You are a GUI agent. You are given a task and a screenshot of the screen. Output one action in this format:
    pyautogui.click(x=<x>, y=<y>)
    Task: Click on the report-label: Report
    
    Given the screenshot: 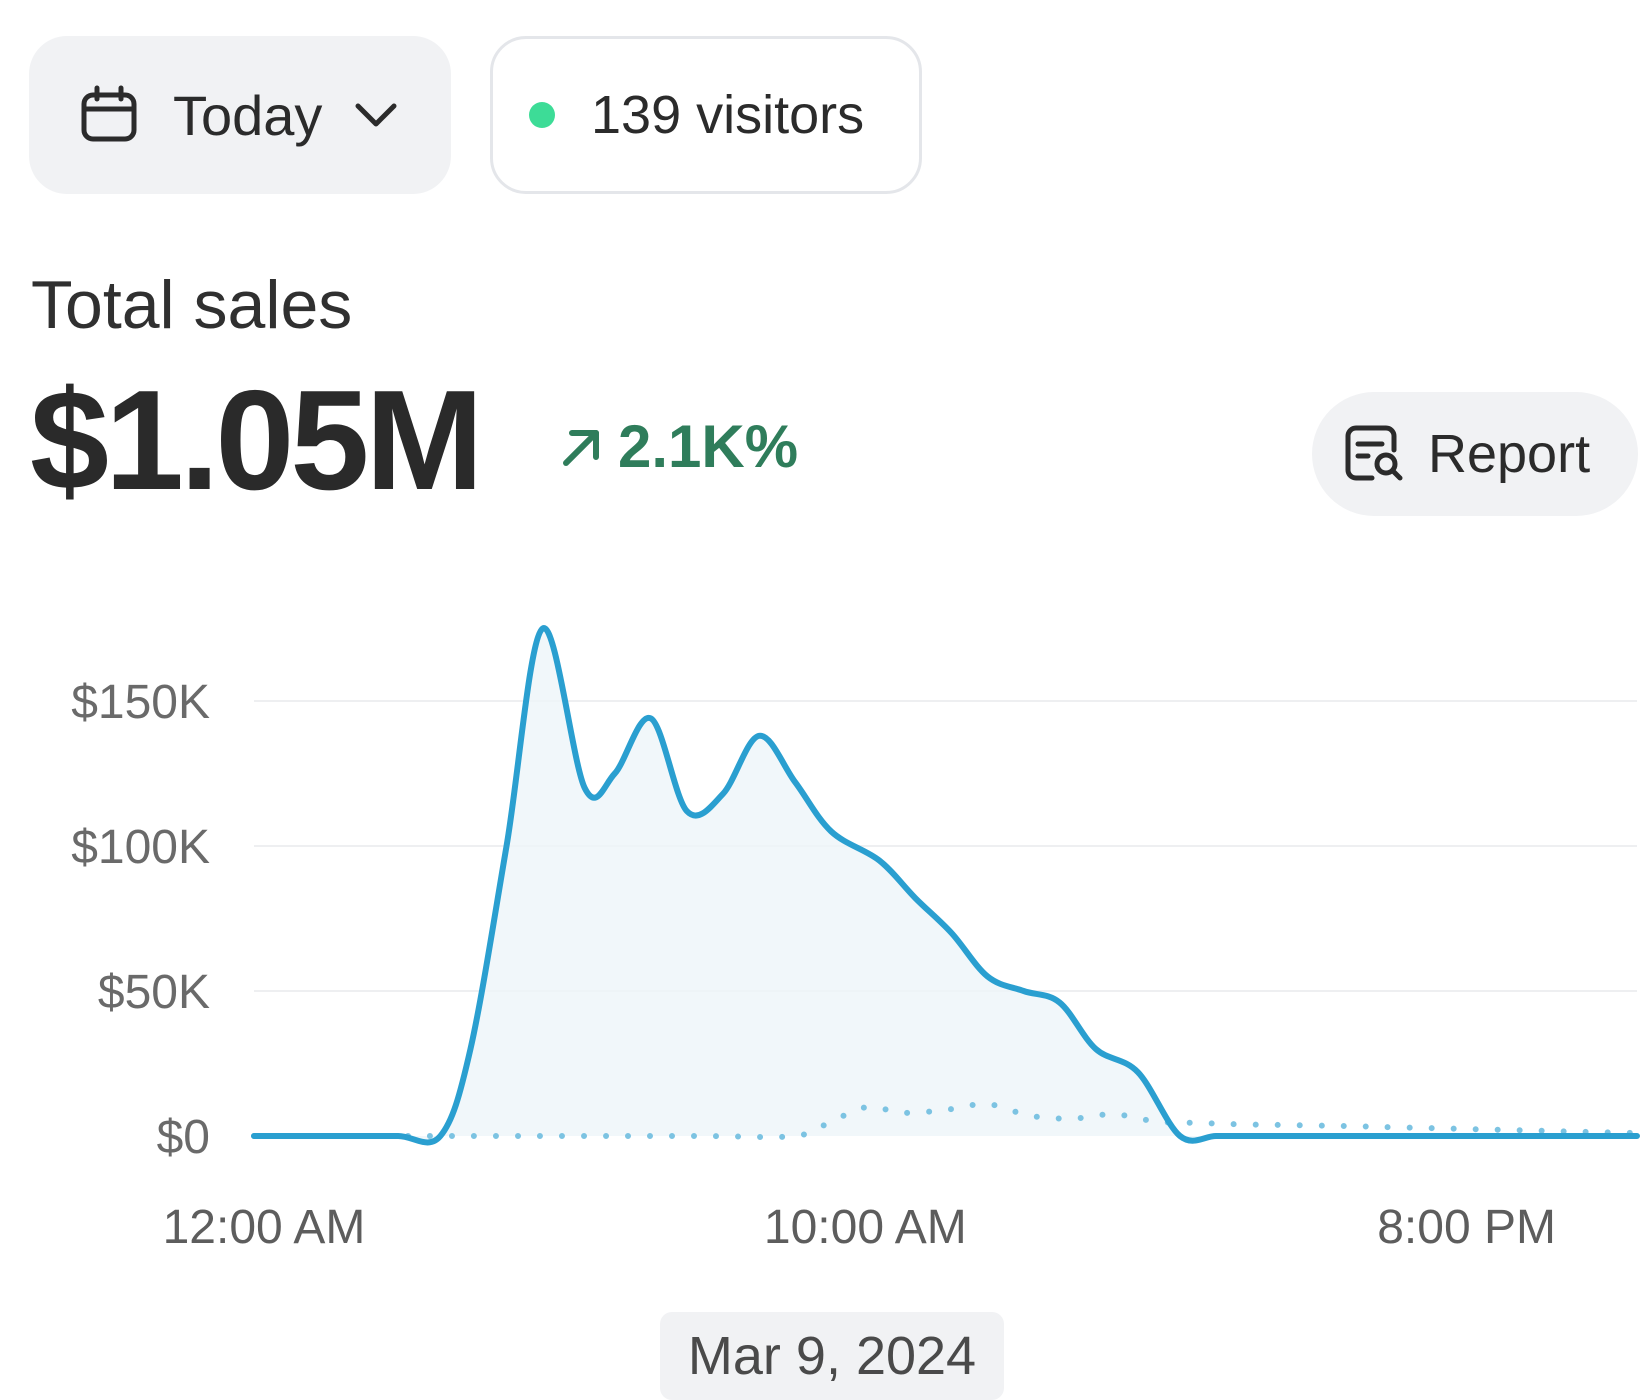 What is the action you would take?
    pyautogui.click(x=1509, y=454)
    